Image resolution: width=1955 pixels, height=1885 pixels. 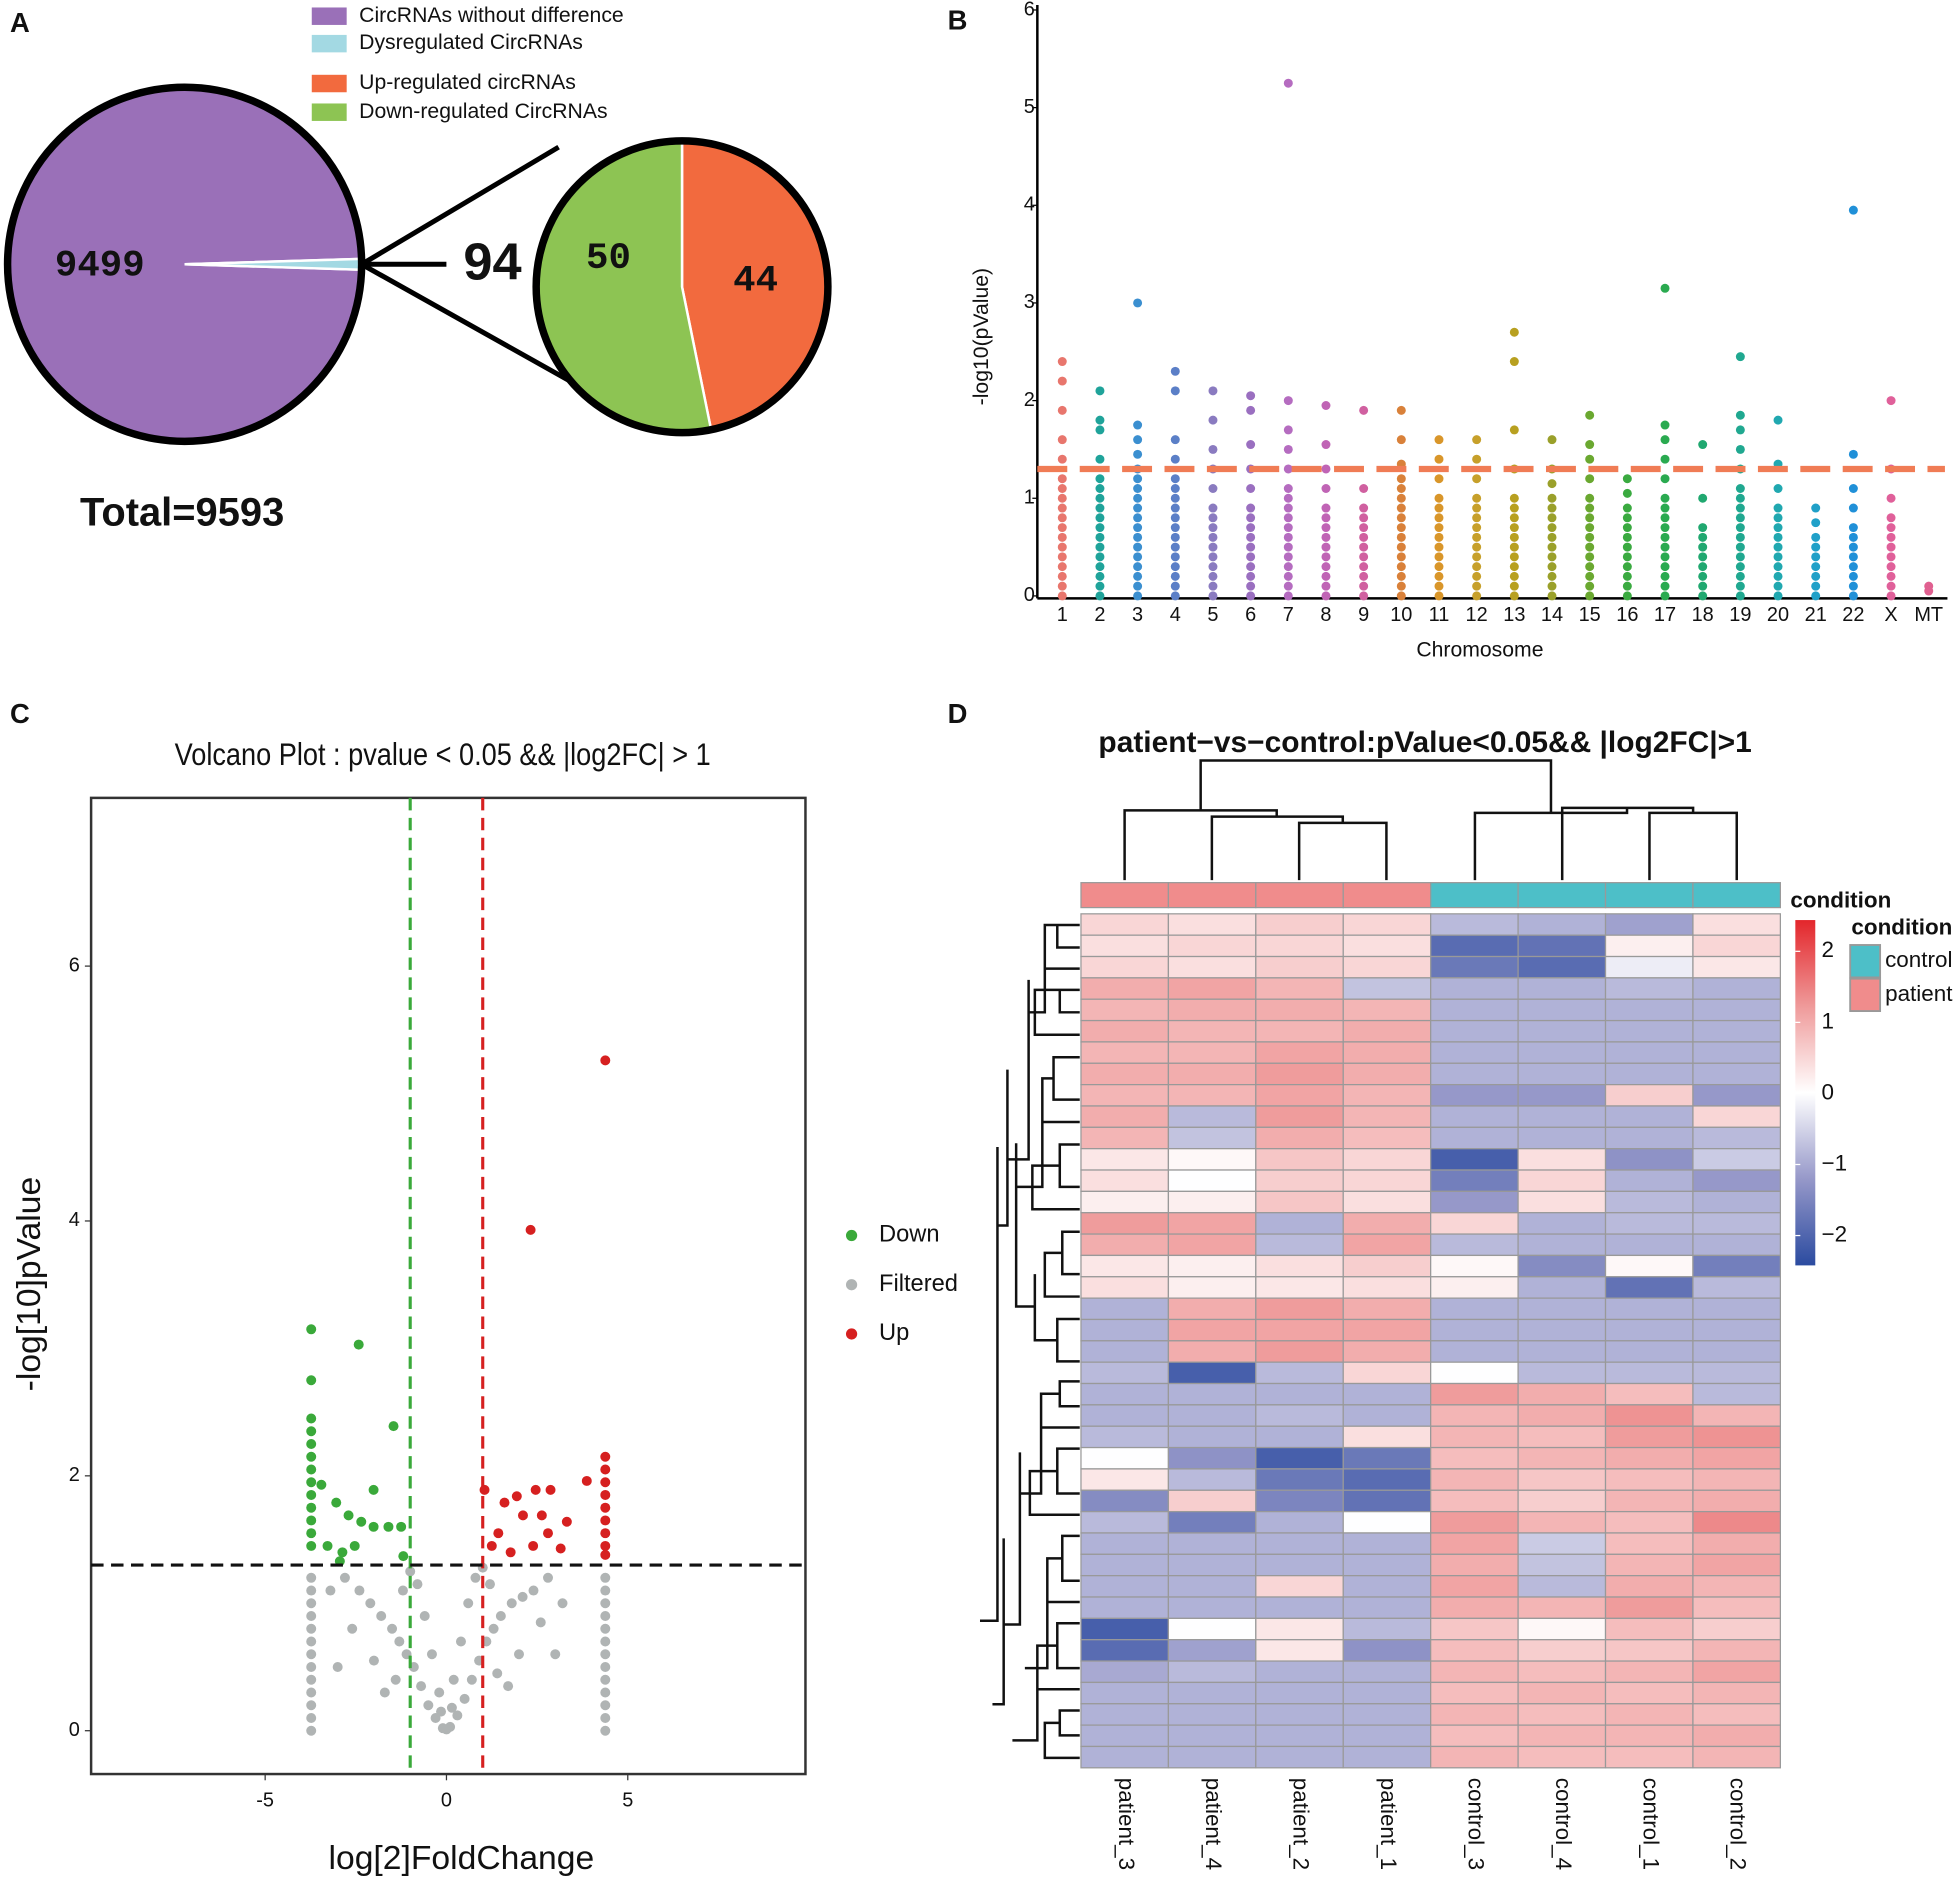 I want to click on y-tick-label: 0, so click(x=74, y=1730).